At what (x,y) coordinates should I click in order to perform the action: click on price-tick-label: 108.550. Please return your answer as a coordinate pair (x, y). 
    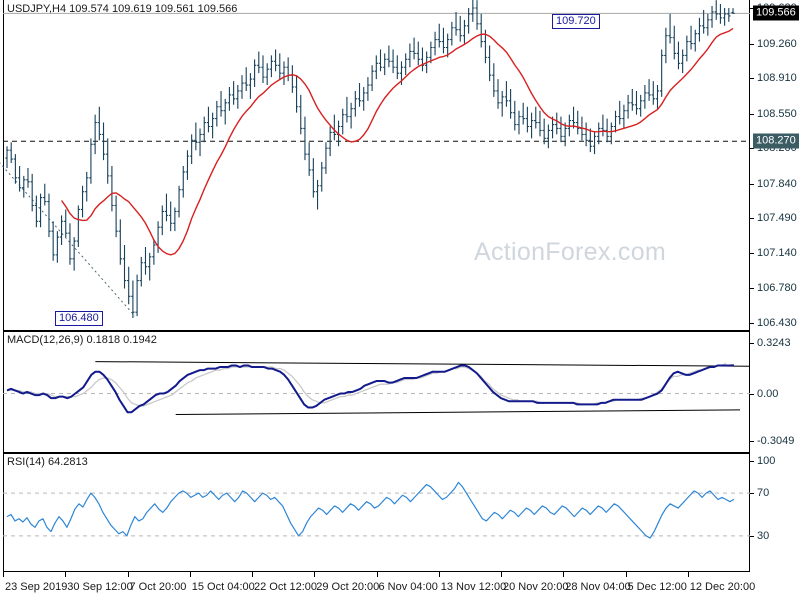
    Looking at the image, I should click on (777, 113).